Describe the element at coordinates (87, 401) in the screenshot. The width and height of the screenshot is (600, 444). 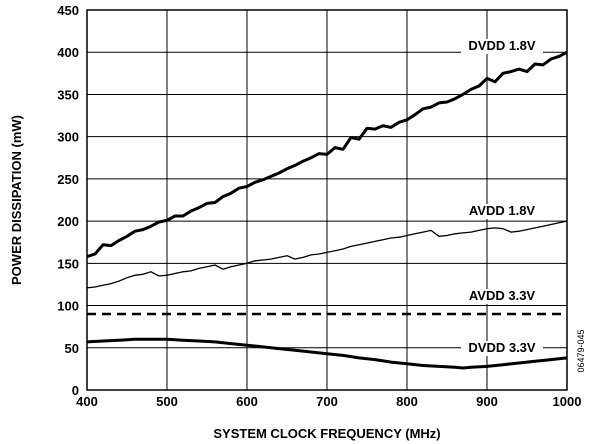
I see `x-tick-label: 400` at that location.